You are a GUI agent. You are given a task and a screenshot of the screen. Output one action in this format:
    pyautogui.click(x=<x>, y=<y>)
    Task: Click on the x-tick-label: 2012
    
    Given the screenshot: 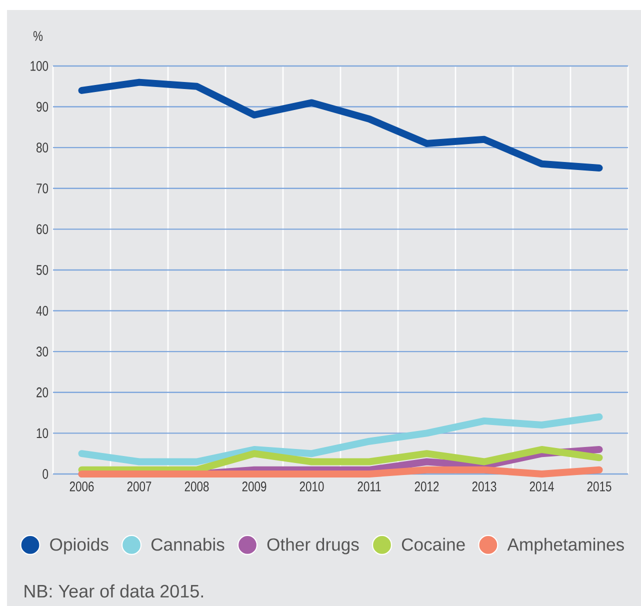 What is the action you would take?
    pyautogui.click(x=426, y=487)
    